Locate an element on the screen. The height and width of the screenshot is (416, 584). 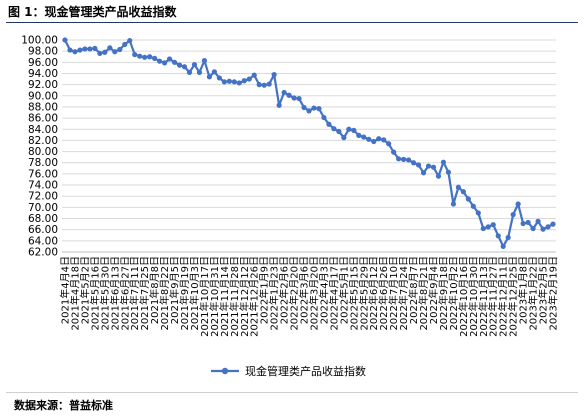
x-tick-label: 2021年9月5日 is located at coordinates (174, 290).